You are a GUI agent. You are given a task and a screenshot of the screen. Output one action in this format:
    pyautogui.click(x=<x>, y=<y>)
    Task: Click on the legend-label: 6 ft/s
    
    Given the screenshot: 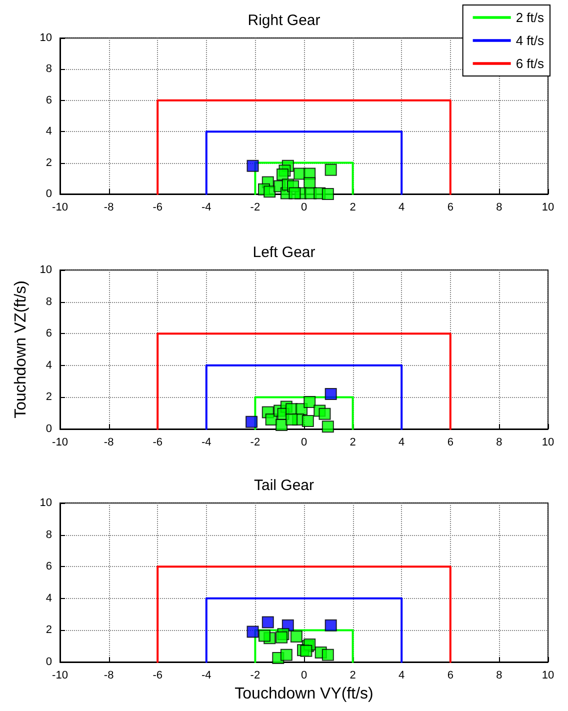 What is the action you would take?
    pyautogui.click(x=530, y=63)
    